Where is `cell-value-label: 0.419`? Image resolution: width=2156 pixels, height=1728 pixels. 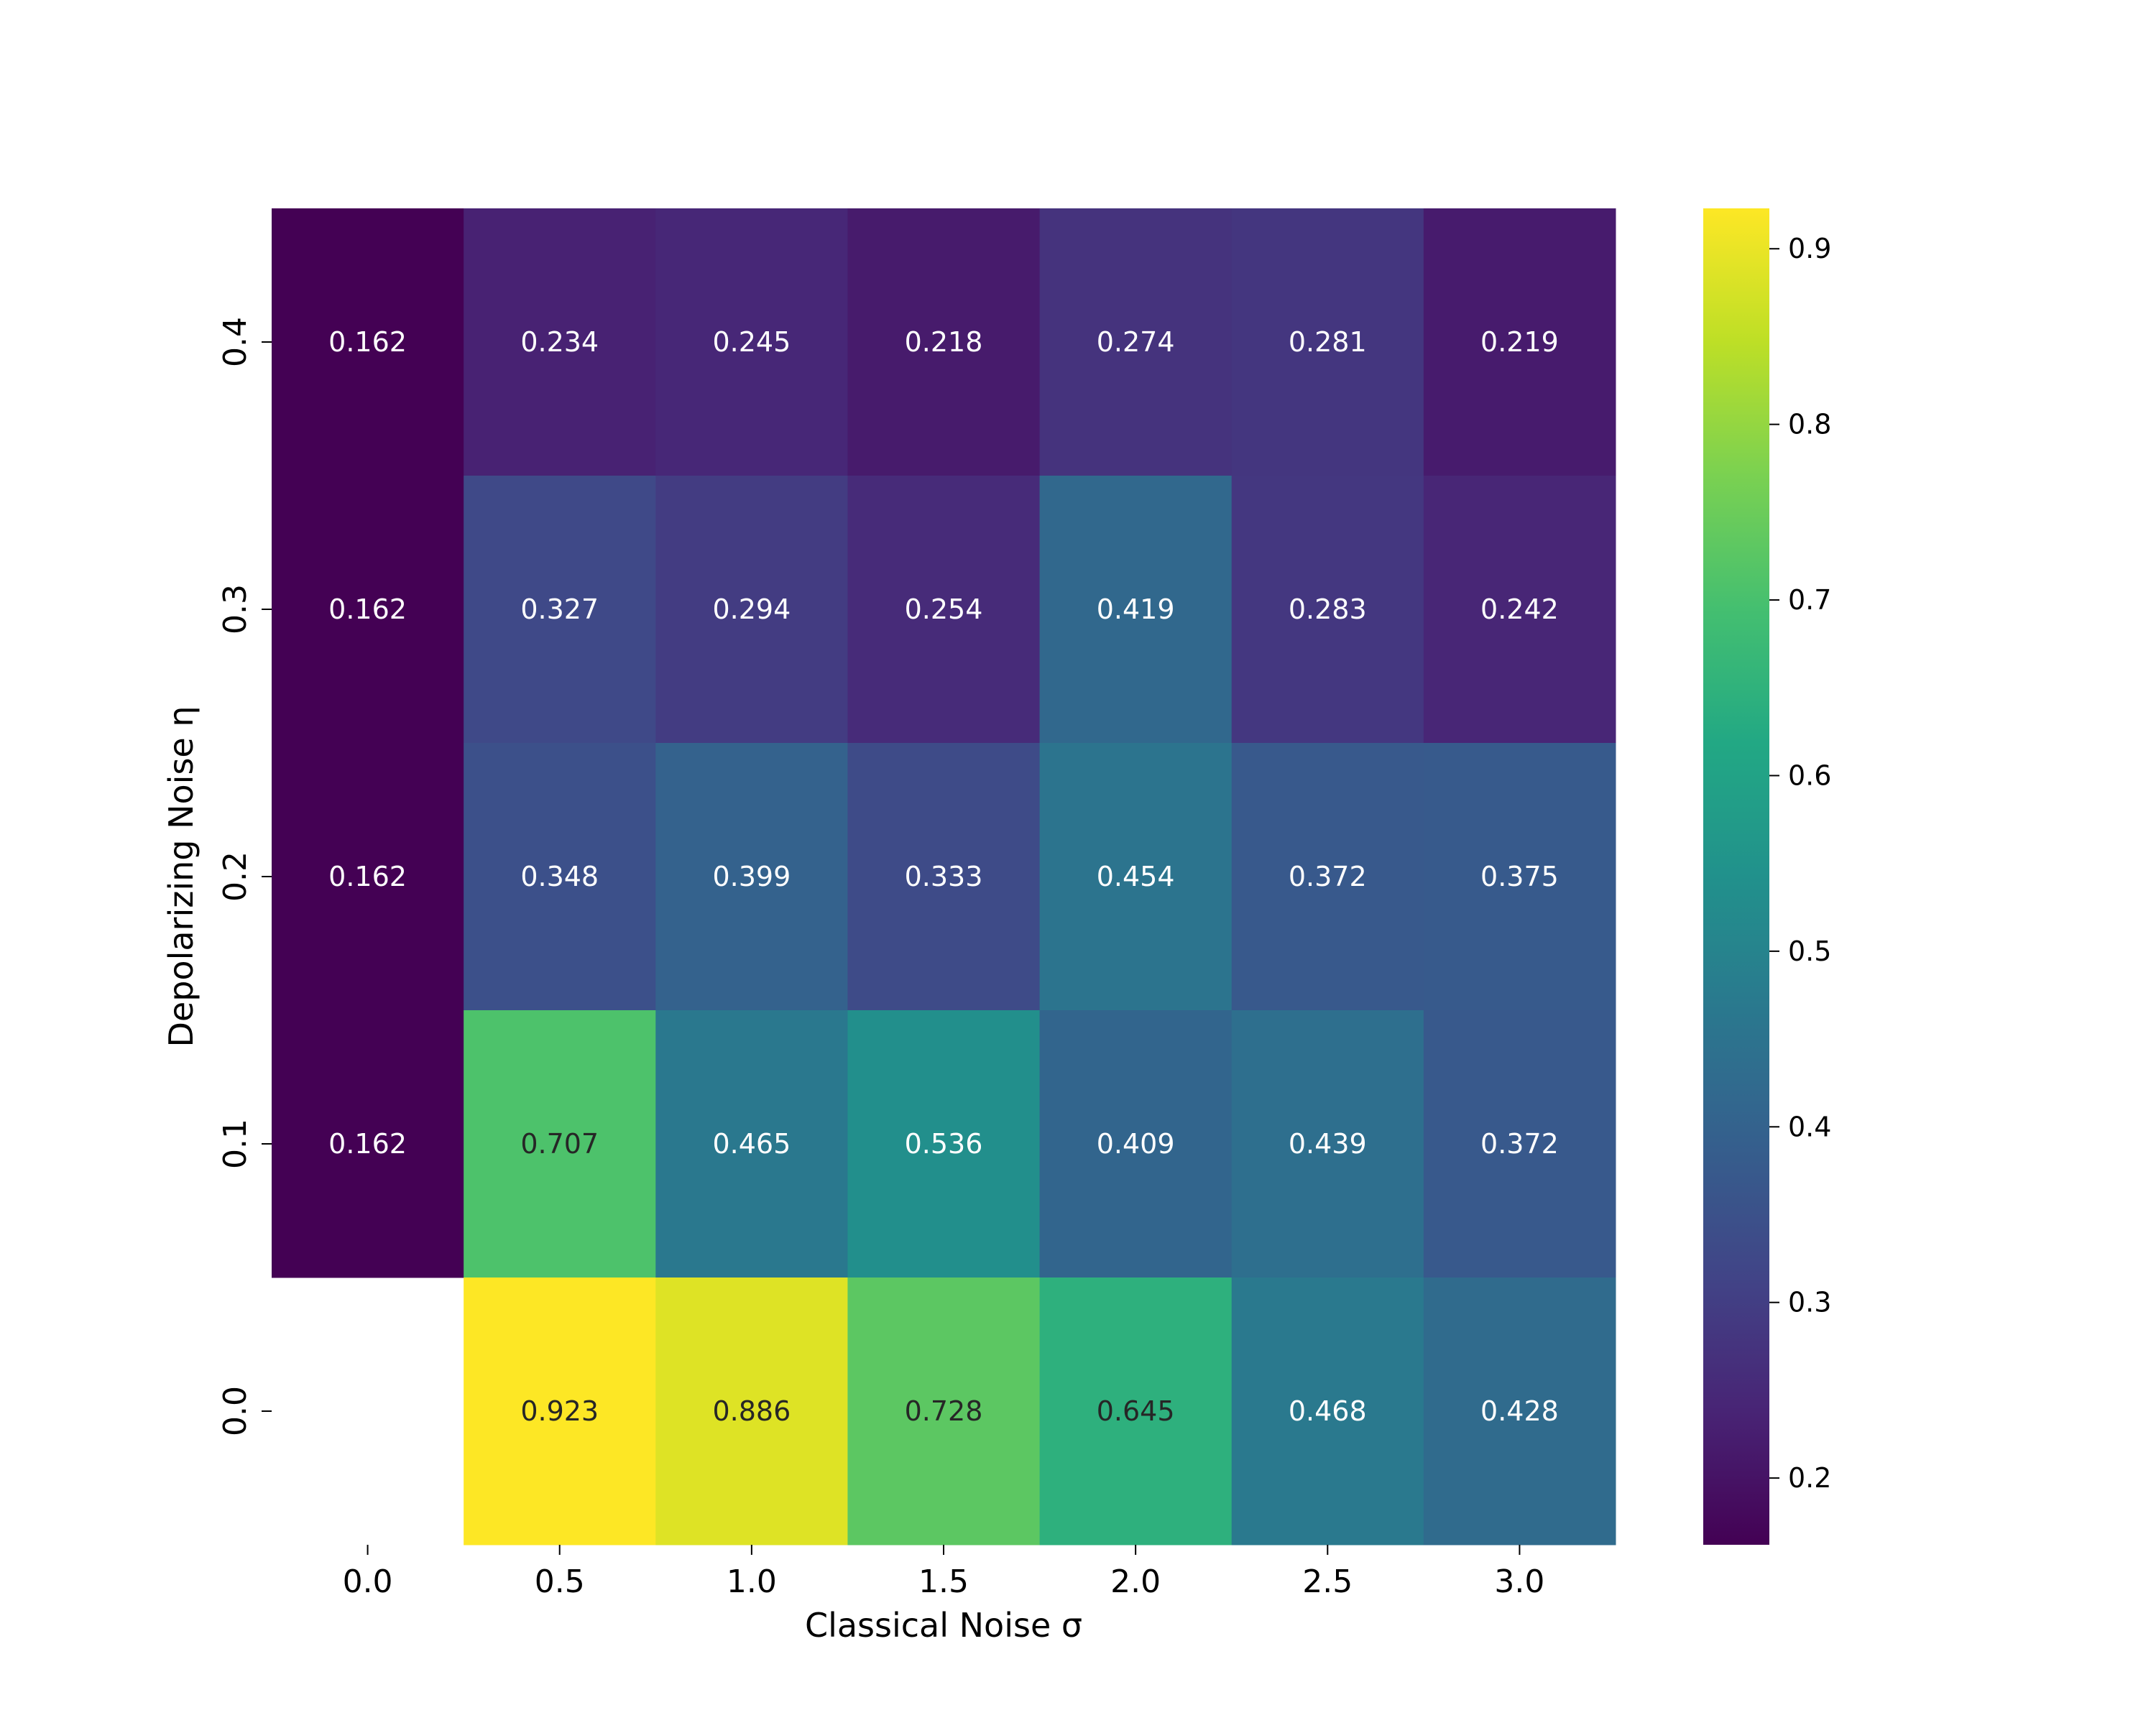
cell-value-label: 0.419 is located at coordinates (1136, 609).